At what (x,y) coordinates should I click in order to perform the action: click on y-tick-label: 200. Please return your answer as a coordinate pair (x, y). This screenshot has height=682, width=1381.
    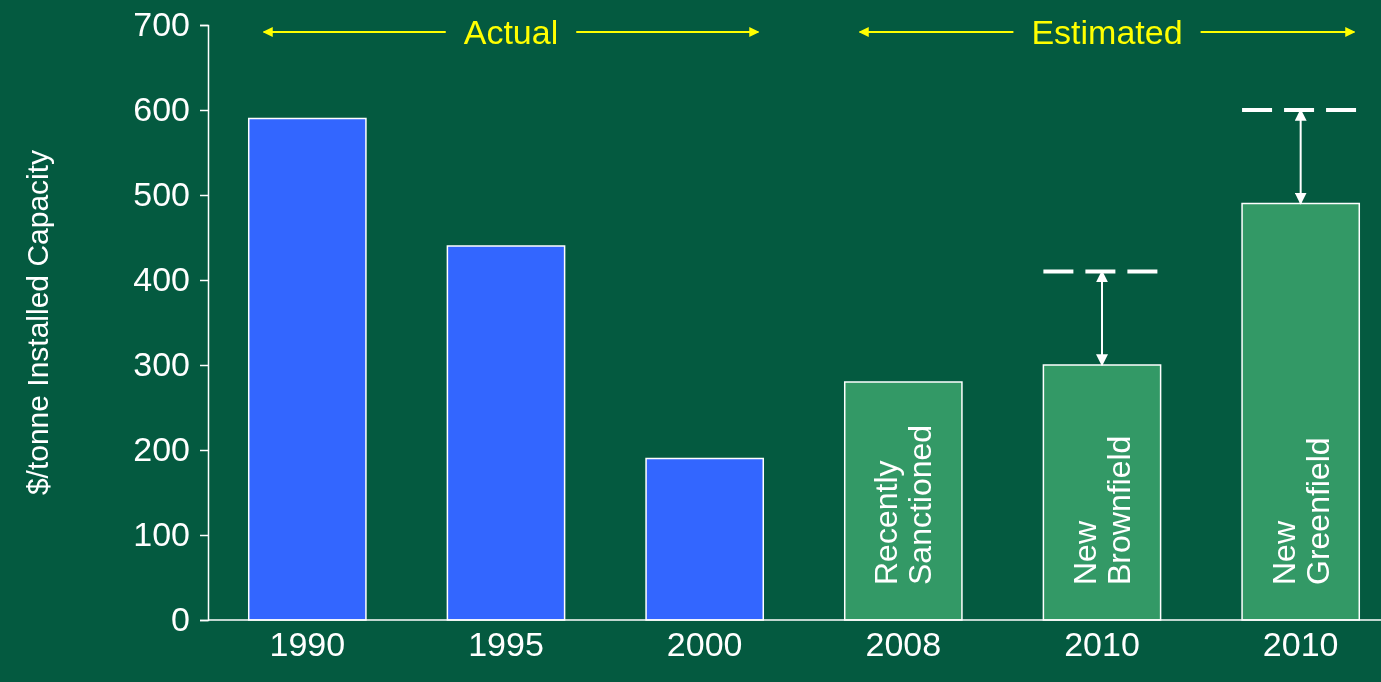
    Looking at the image, I should click on (161, 449).